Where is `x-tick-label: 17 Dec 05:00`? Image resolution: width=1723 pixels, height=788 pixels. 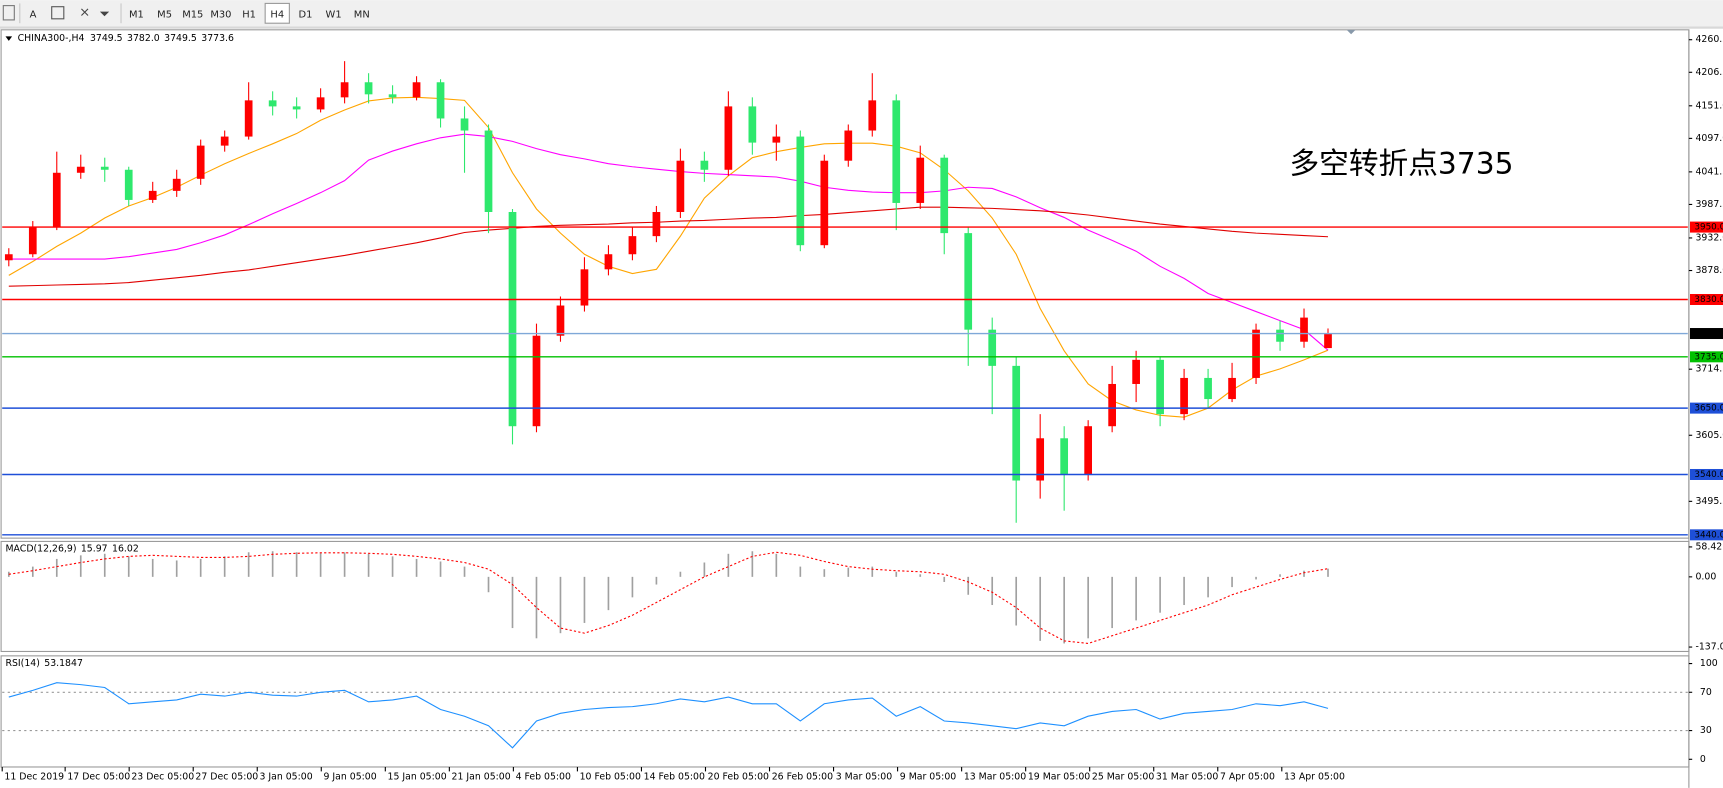 x-tick-label: 17 Dec 05:00 is located at coordinates (98, 776).